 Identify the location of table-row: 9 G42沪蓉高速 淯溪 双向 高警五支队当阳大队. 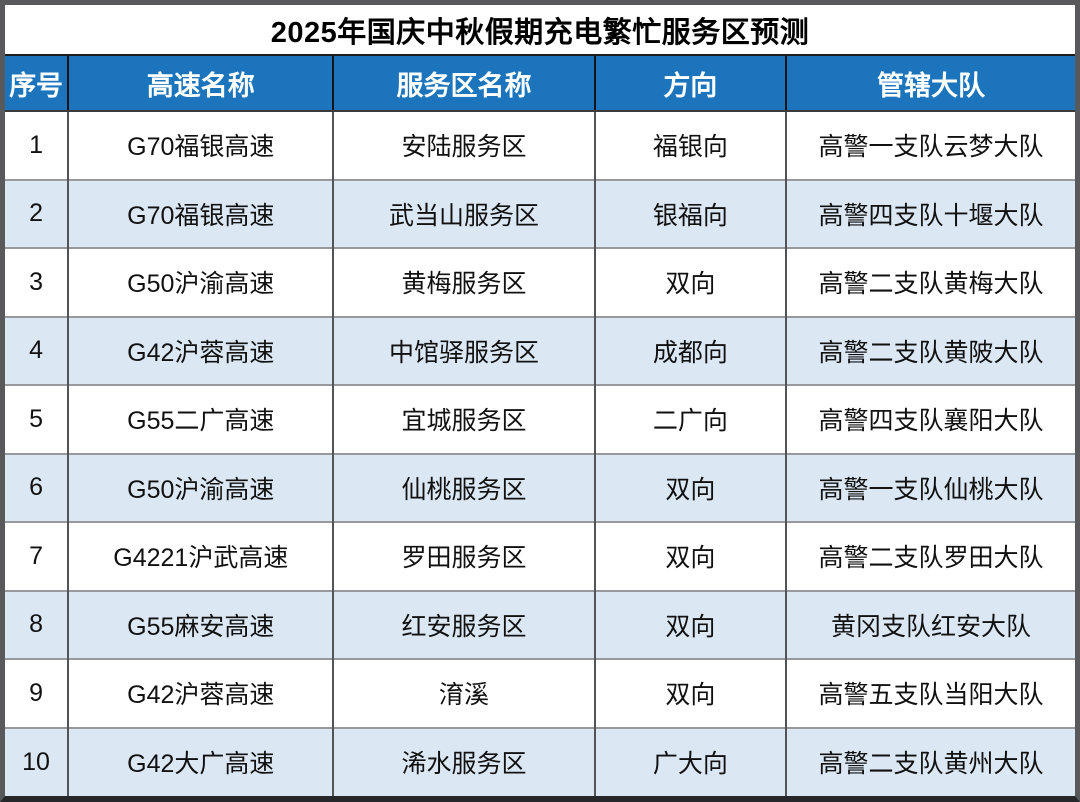
(540, 693).